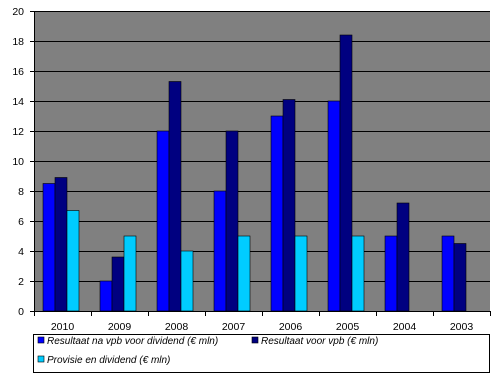  What do you see at coordinates (262, 327) in the screenshot?
I see `x-tick-labels: 2010 2009 2008 2007 2006 2005 2004 2003` at bounding box center [262, 327].